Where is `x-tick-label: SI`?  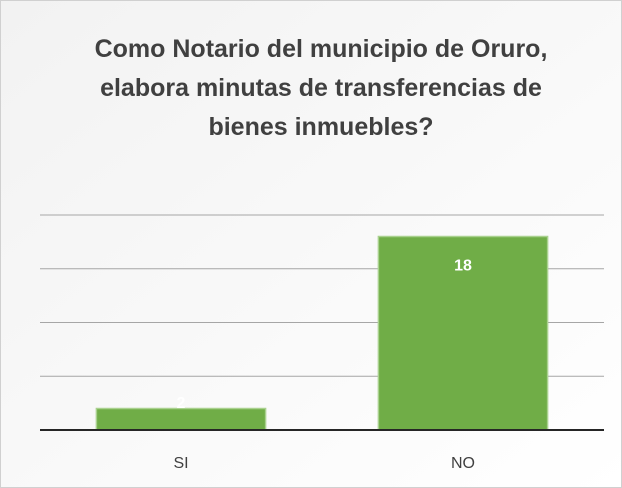
x-tick-label: SI is located at coordinates (180, 463).